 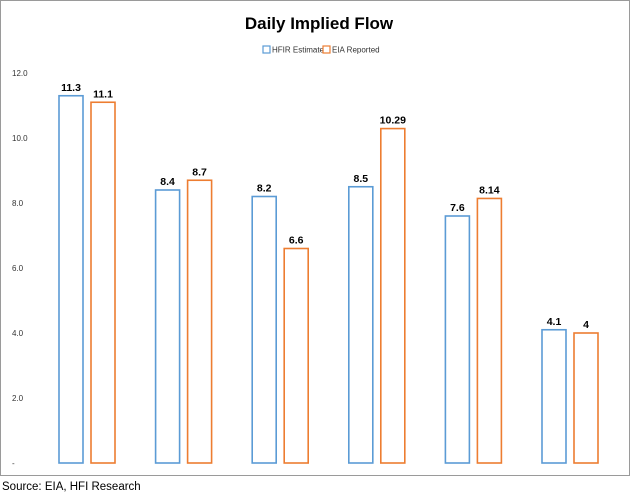 What do you see at coordinates (298, 50) in the screenshot?
I see `legend-label-hfir: HFIR Estimate` at bounding box center [298, 50].